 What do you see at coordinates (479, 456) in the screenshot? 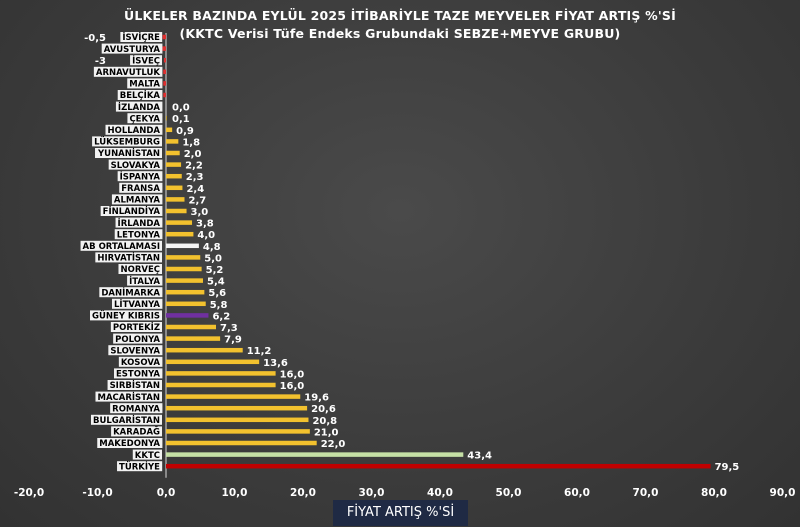
I see `data-label: 43,4` at bounding box center [479, 456].